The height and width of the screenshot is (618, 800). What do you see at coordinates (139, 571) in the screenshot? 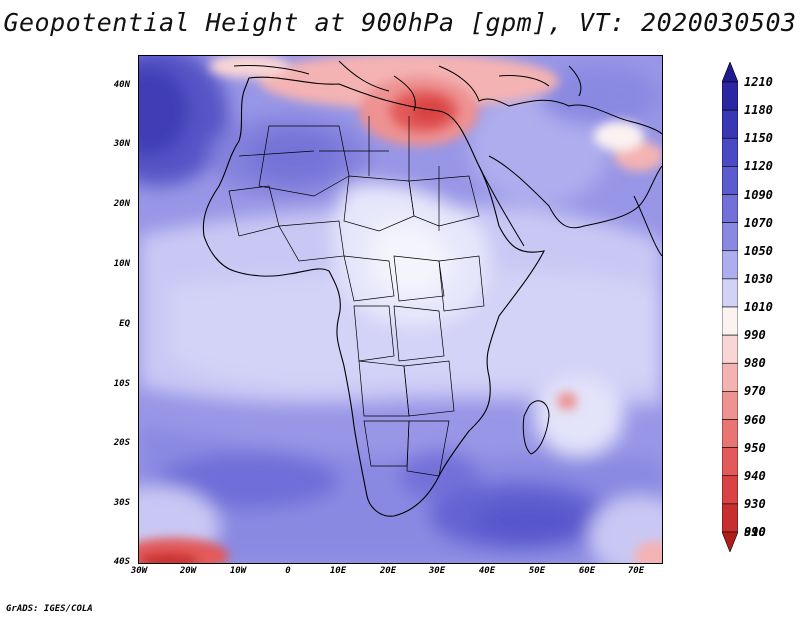
I see `lon-label-30w: 30W` at bounding box center [139, 571].